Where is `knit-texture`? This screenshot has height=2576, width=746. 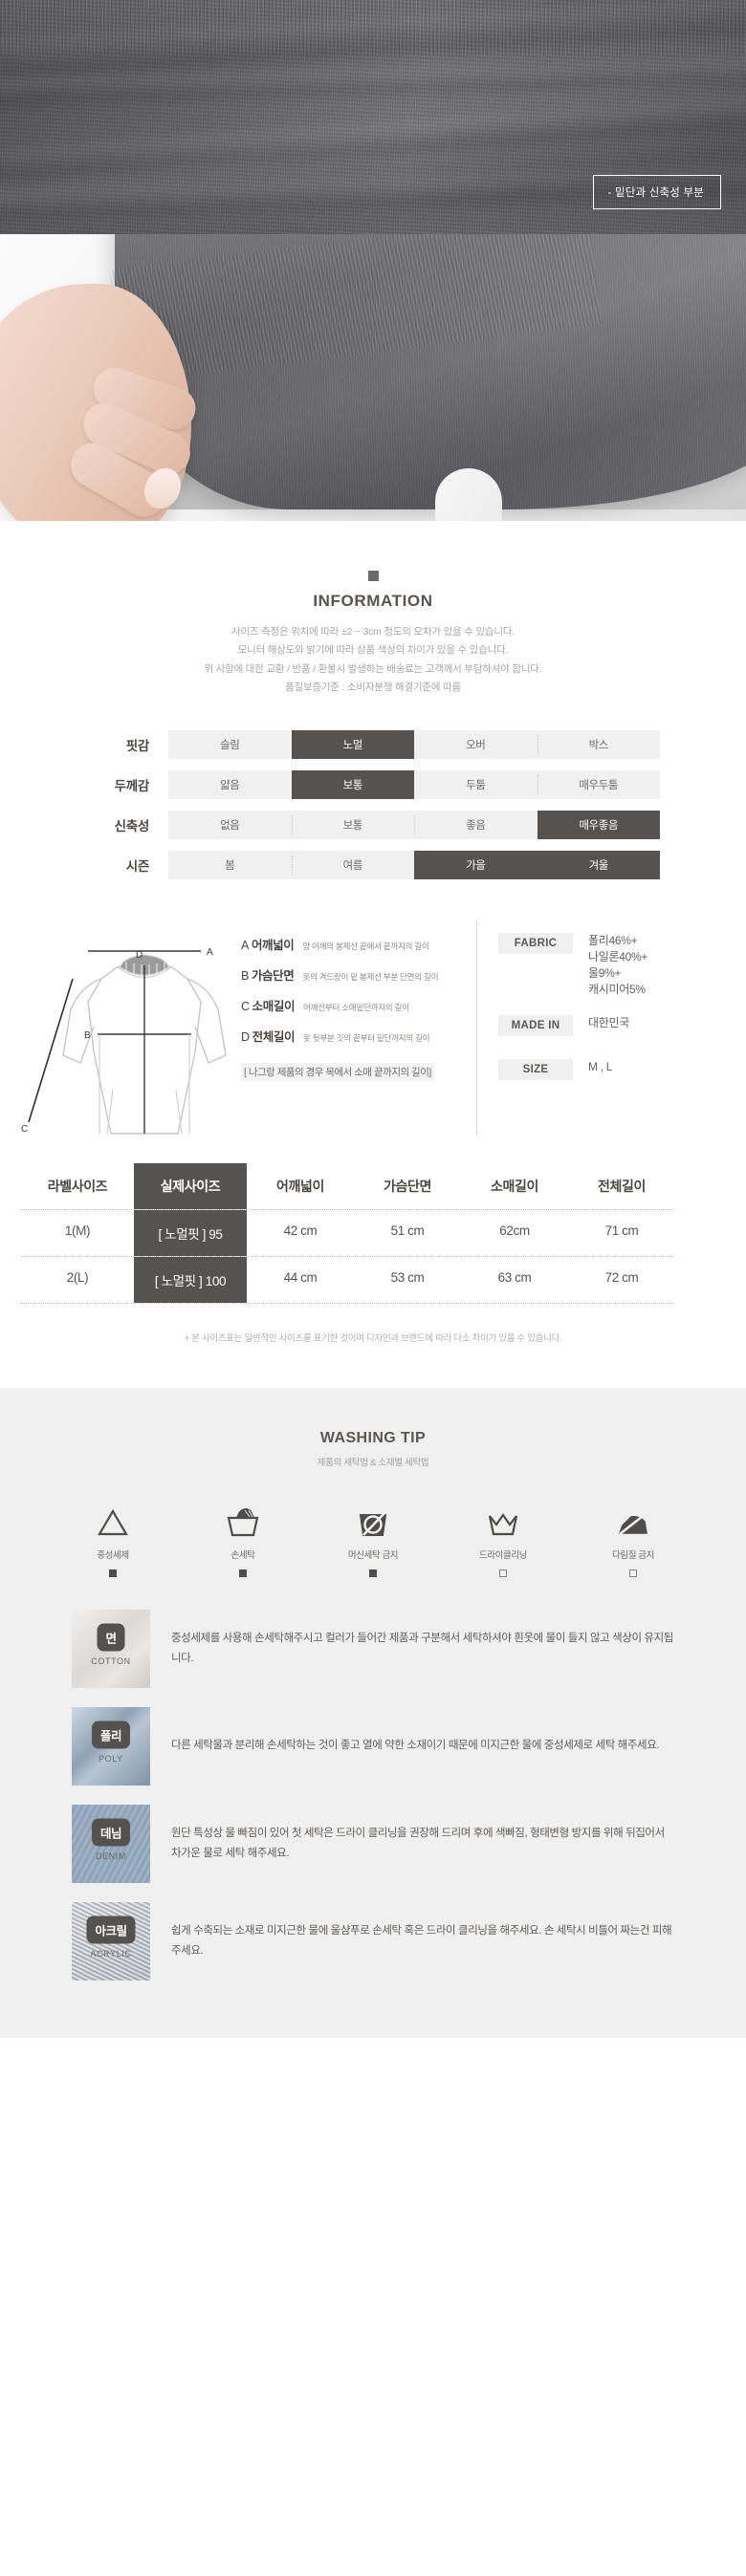
knit-texture is located at coordinates (373, 117).